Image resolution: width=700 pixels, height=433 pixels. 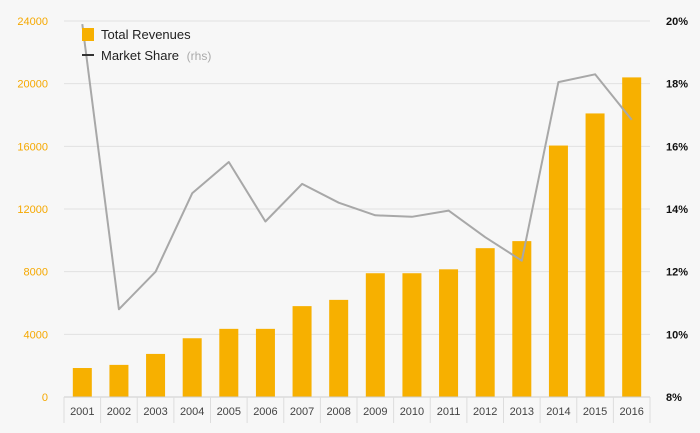 What do you see at coordinates (522, 319) in the screenshot?
I see `bar-2013` at bounding box center [522, 319].